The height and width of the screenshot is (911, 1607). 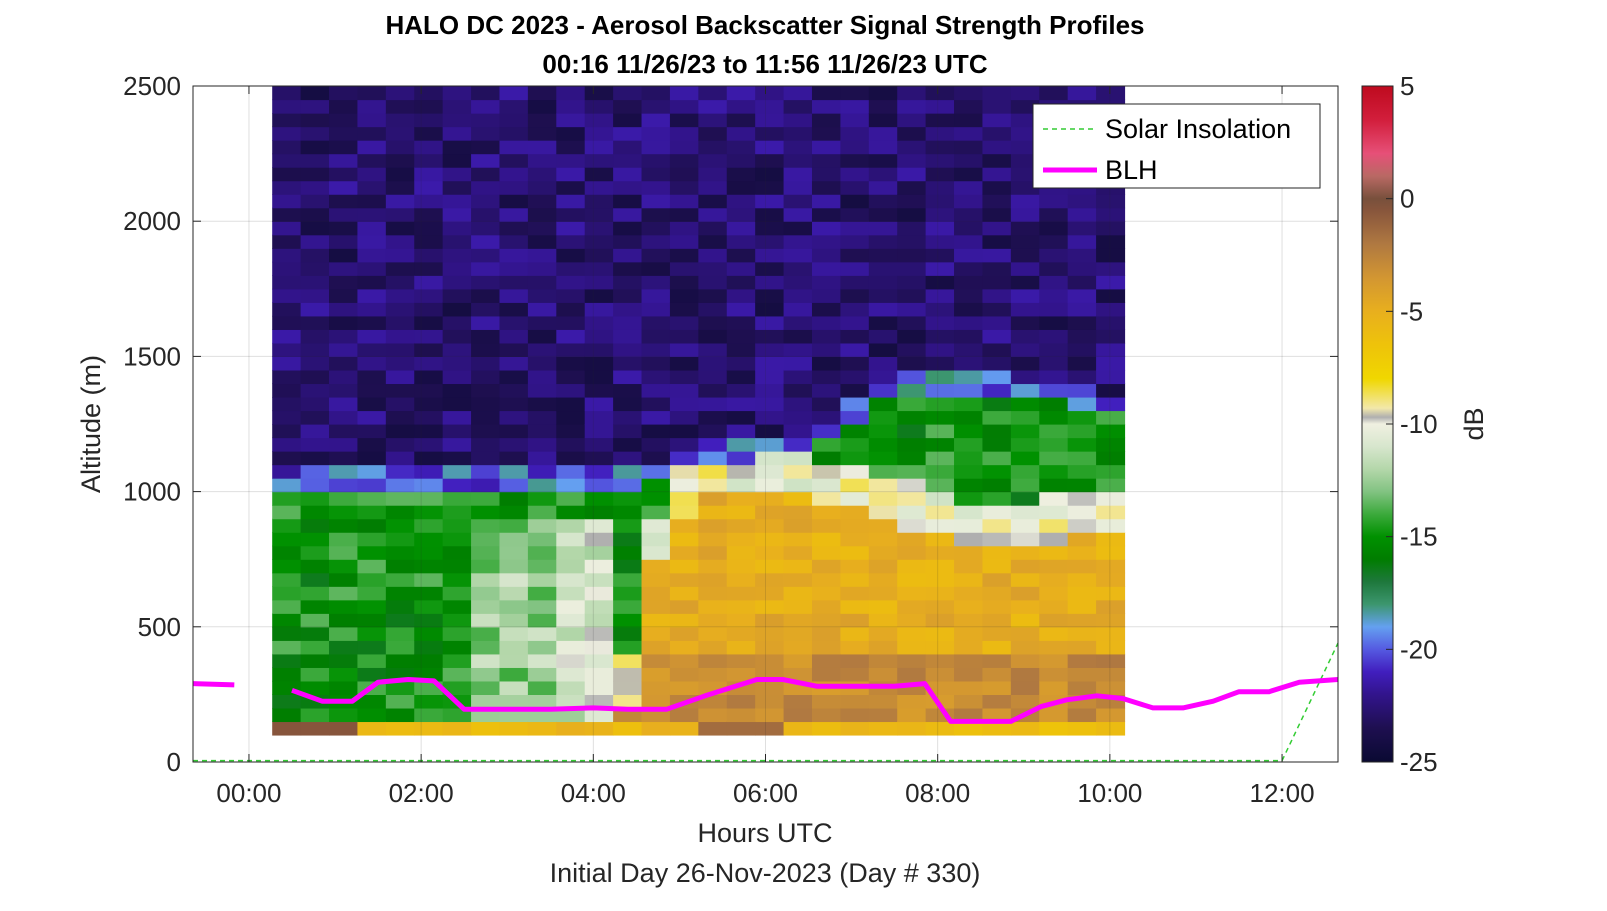 I want to click on x-axis-label: Hours UTC, so click(x=764, y=833).